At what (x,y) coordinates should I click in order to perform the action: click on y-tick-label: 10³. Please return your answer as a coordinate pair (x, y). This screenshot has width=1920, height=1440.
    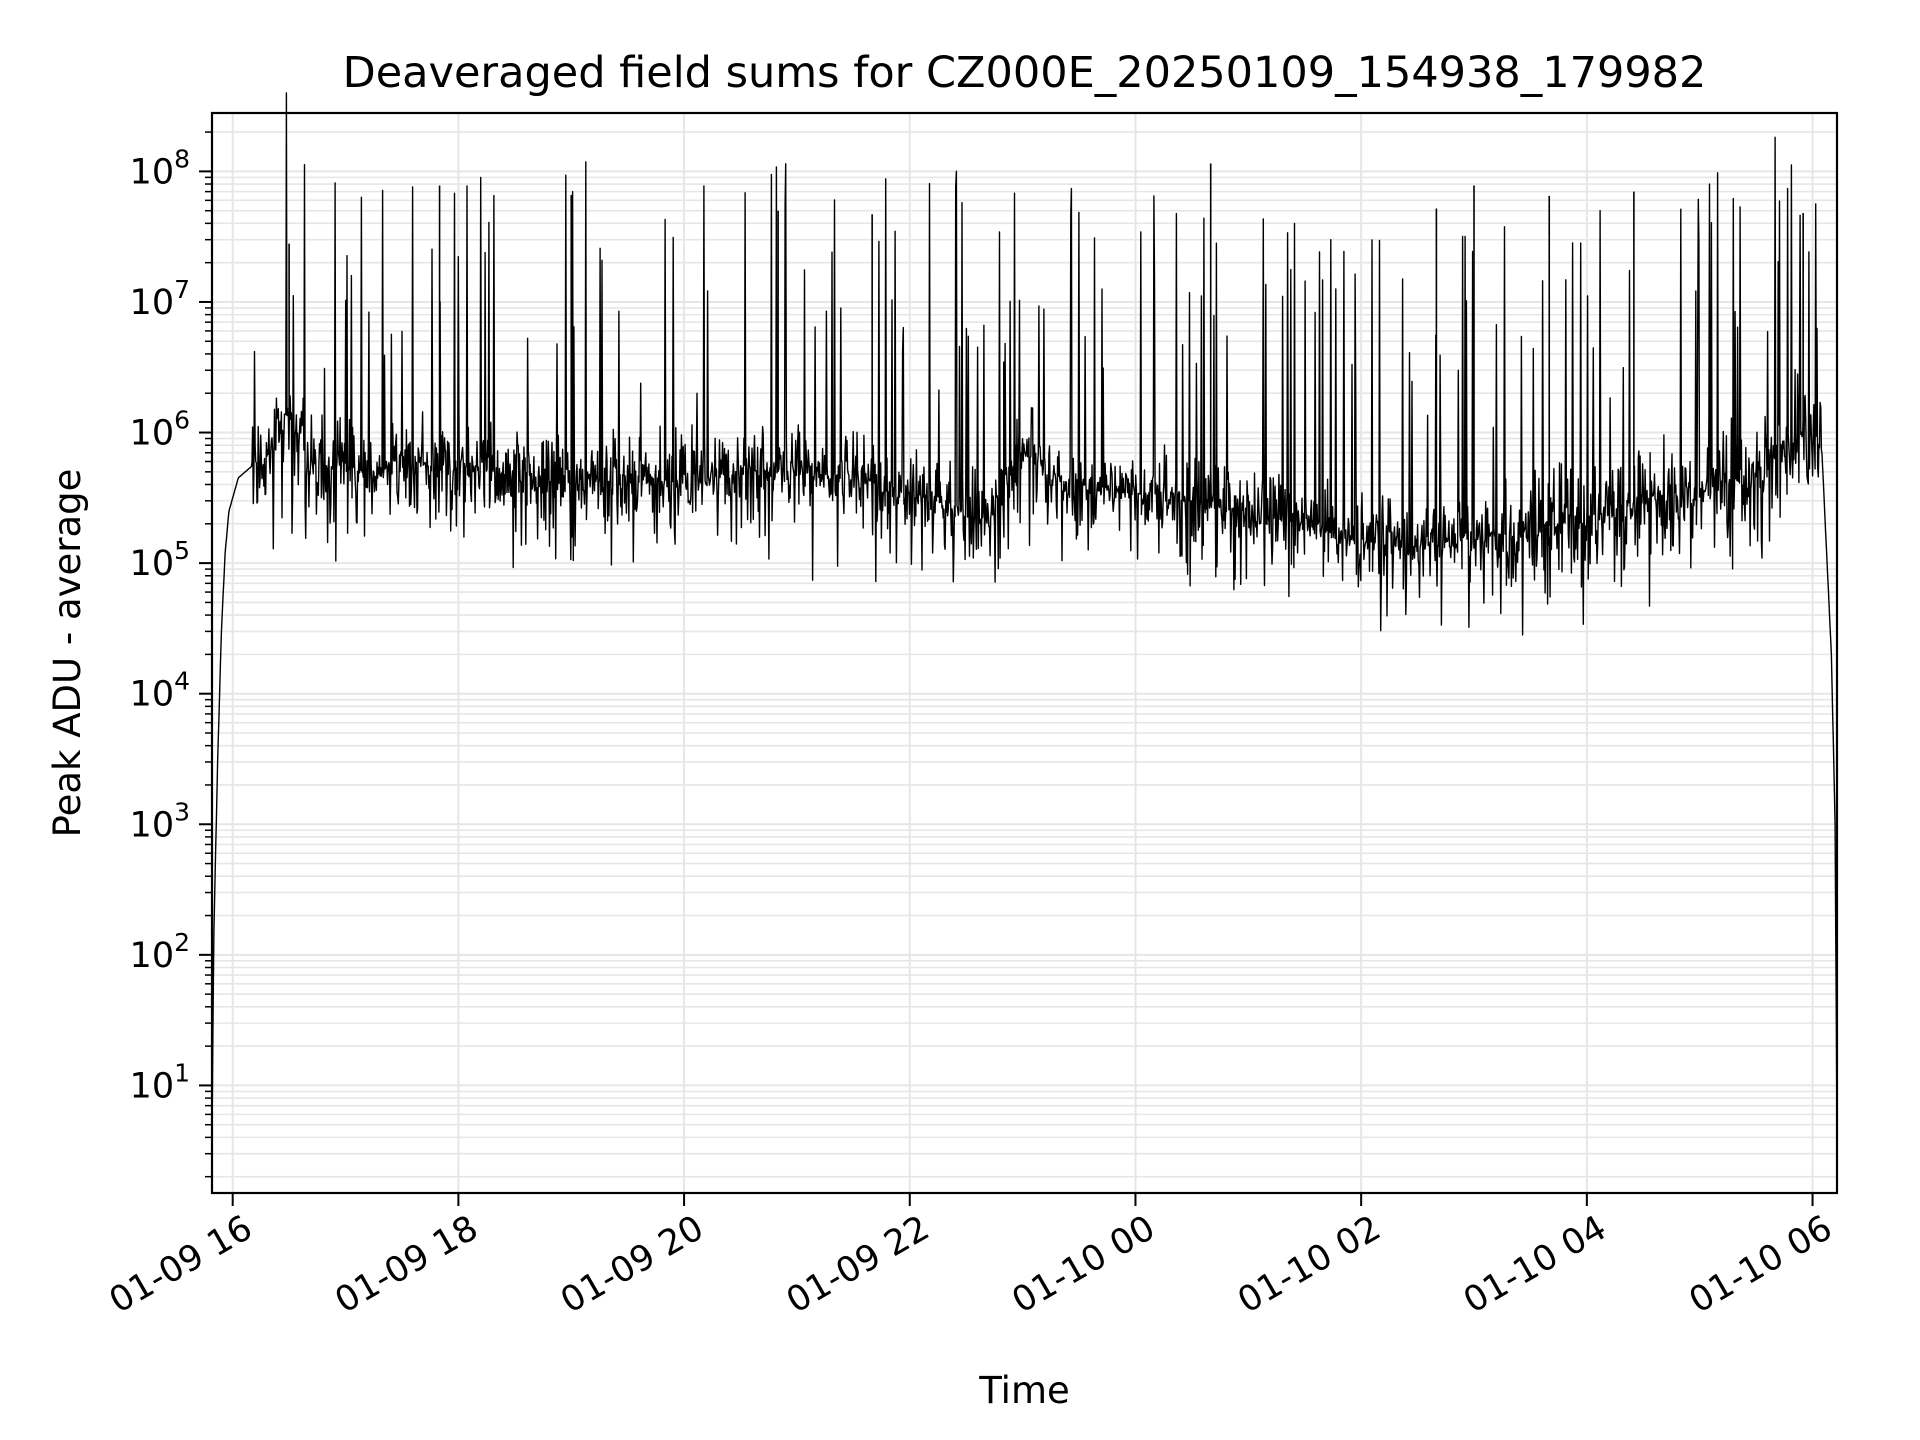
    Looking at the image, I should click on (160, 821).